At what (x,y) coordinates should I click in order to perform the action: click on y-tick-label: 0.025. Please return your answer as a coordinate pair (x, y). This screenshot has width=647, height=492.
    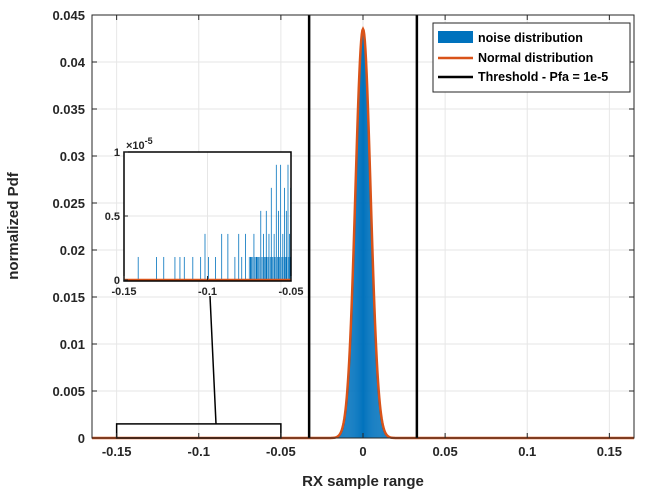
    Looking at the image, I should click on (68, 203).